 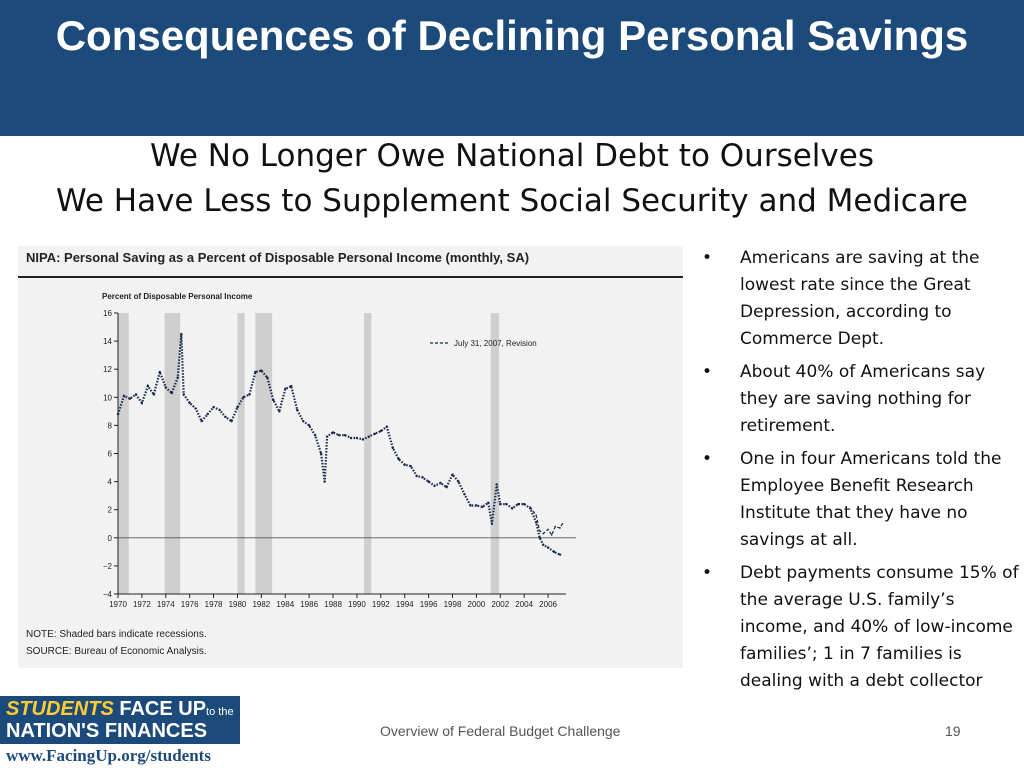 What do you see at coordinates (108, 566) in the screenshot?
I see `y-tick-label: −2` at bounding box center [108, 566].